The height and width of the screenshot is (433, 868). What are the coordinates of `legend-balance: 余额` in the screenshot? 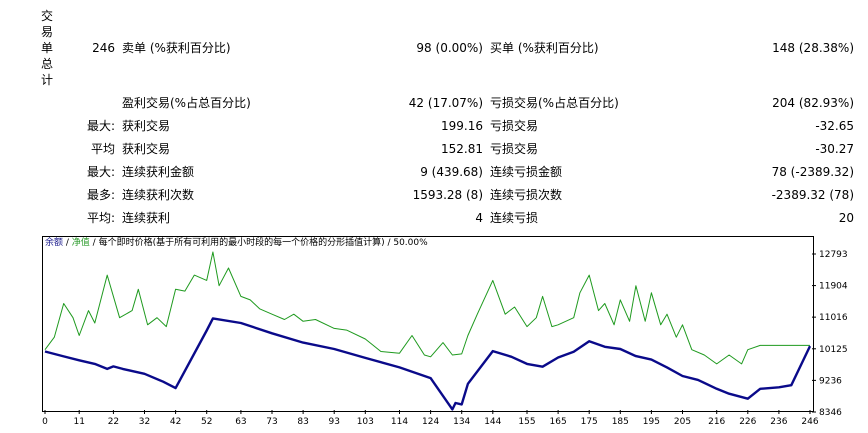 It's located at (54, 243).